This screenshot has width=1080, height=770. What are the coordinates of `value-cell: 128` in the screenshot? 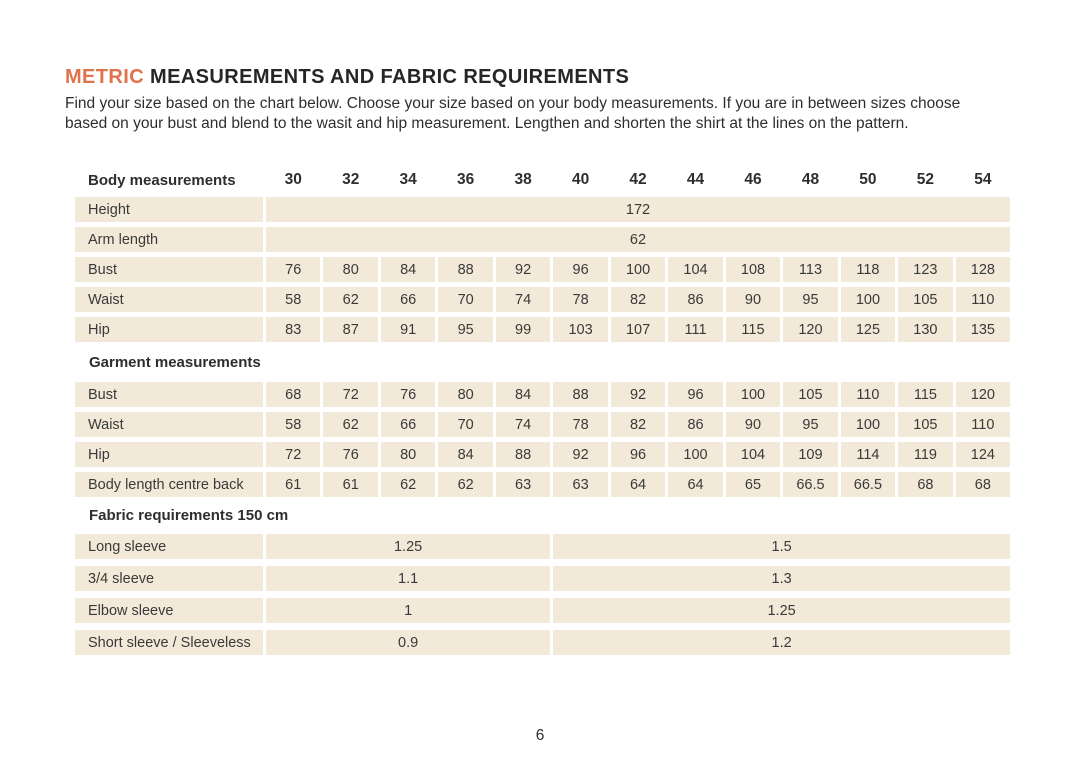 It's located at (983, 269).